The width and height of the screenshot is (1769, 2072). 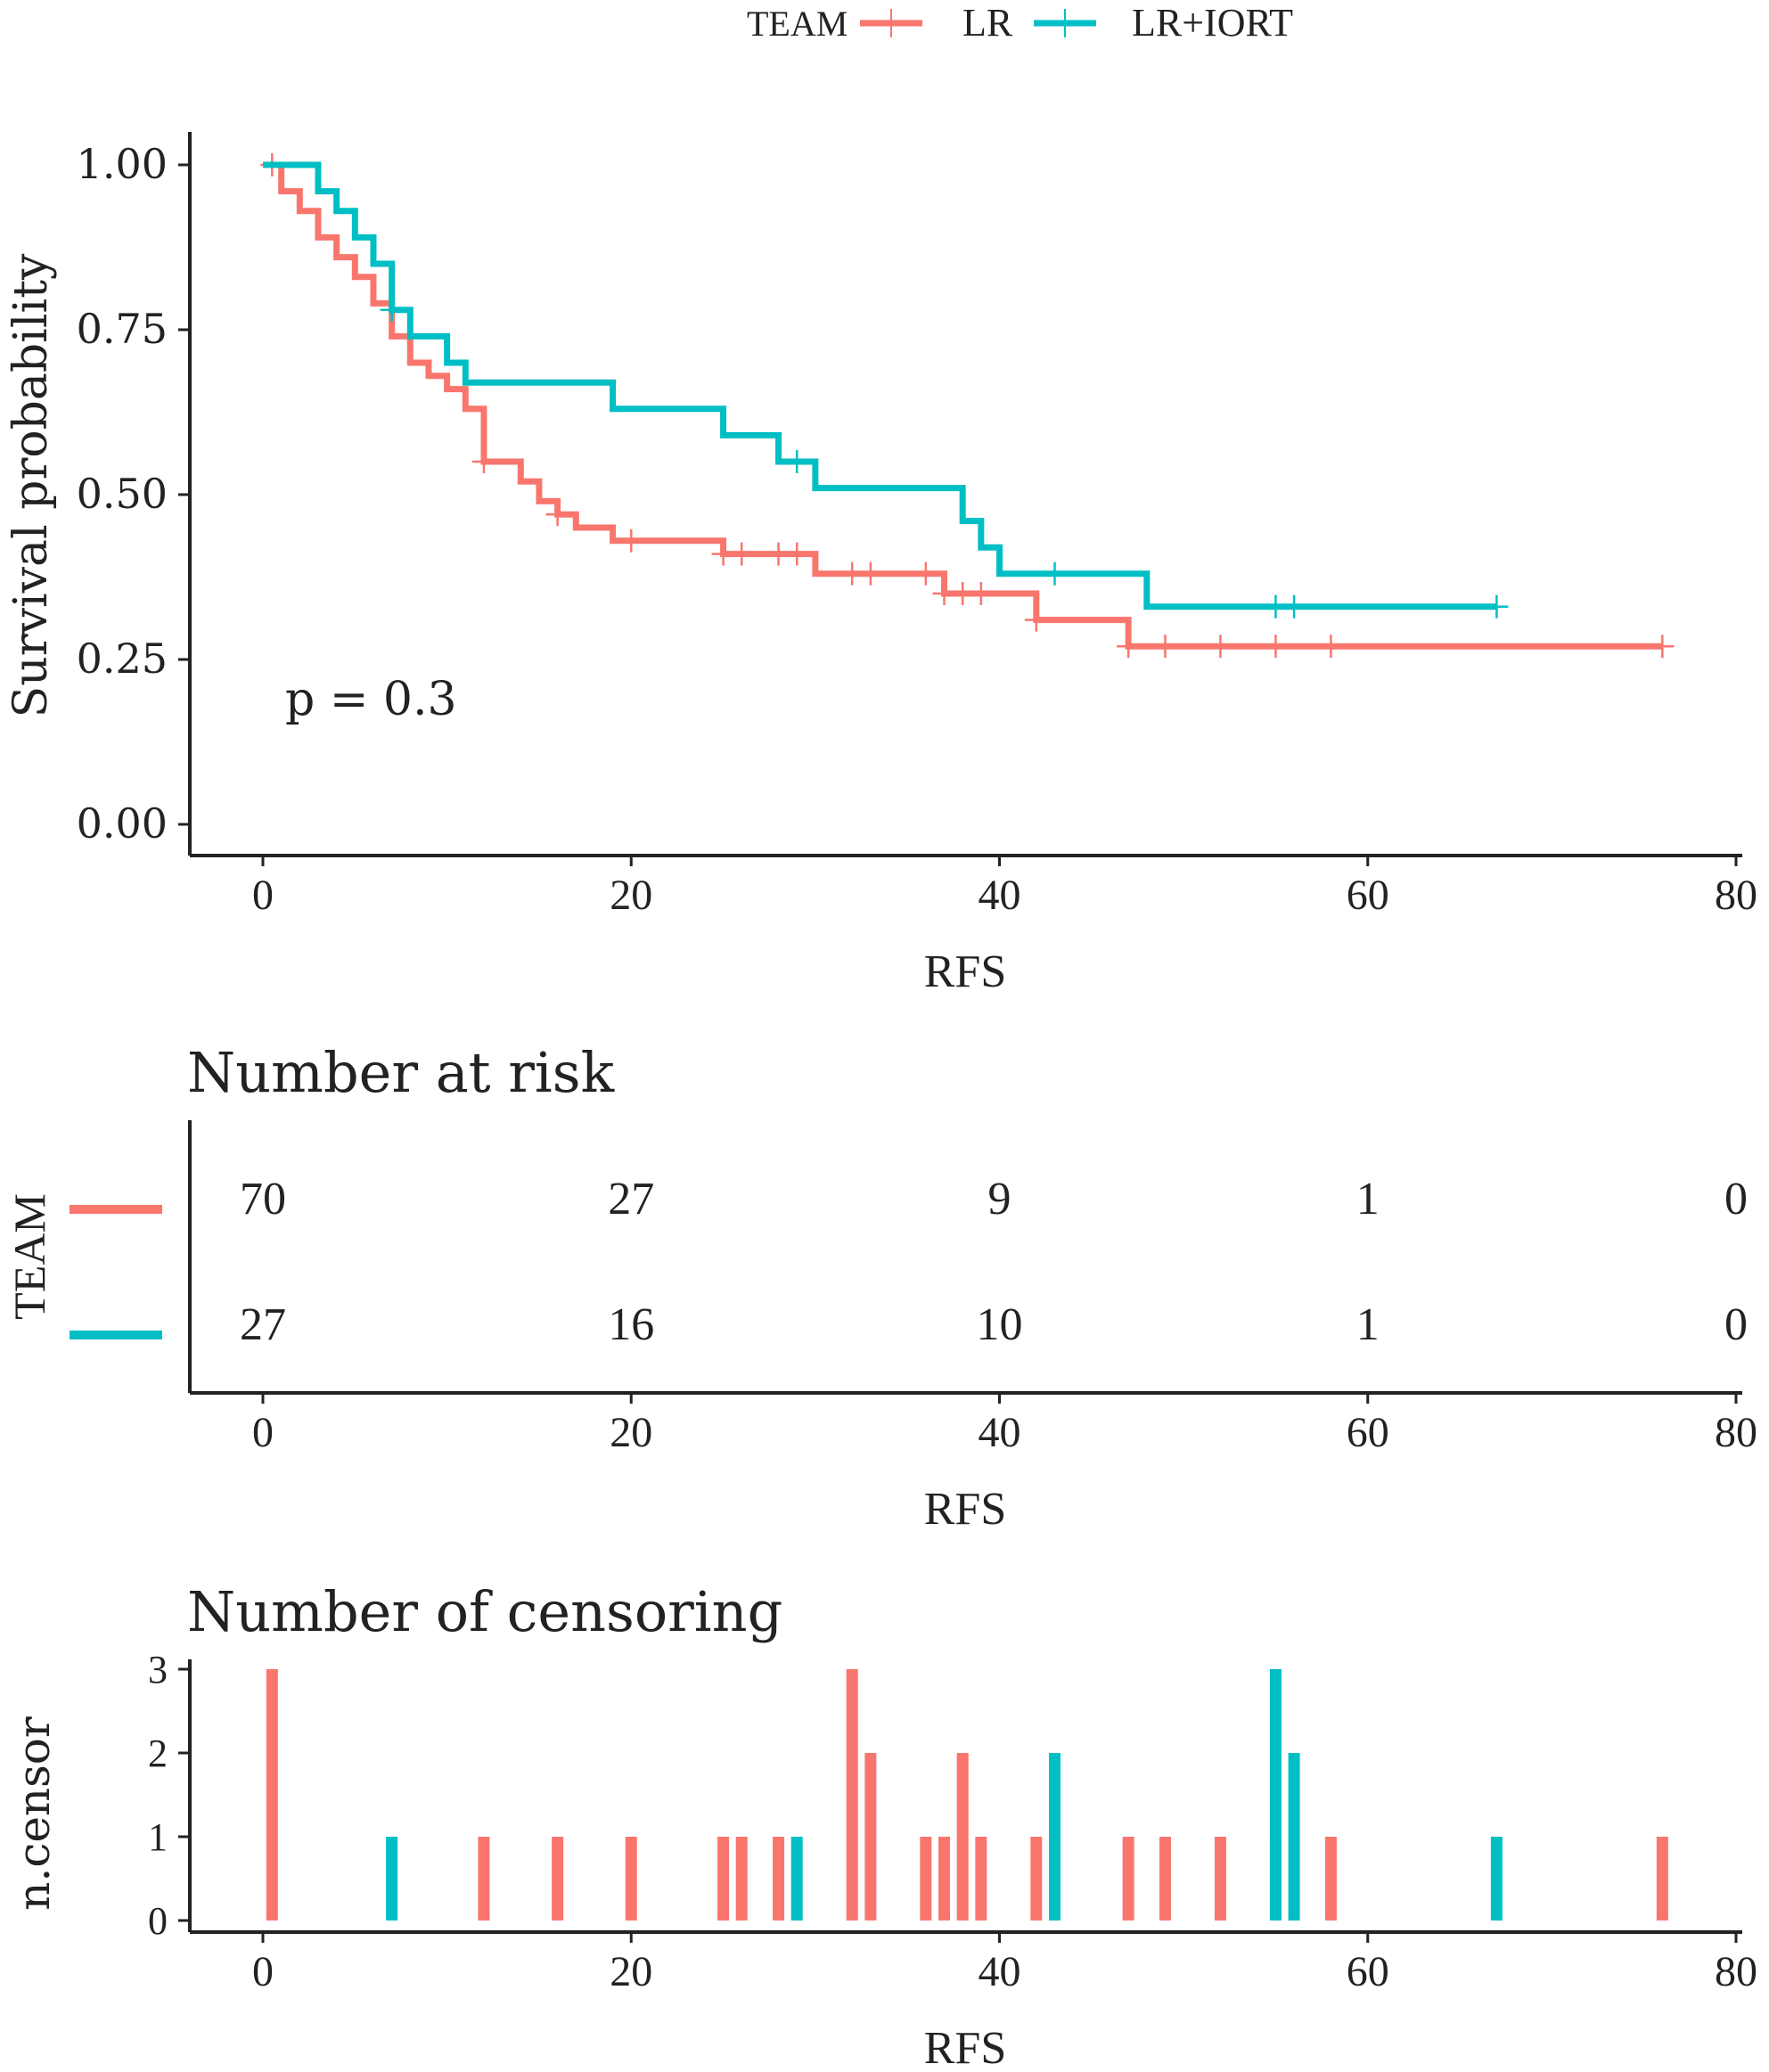 I want to click on legend-label-lr: LR, so click(x=987, y=23).